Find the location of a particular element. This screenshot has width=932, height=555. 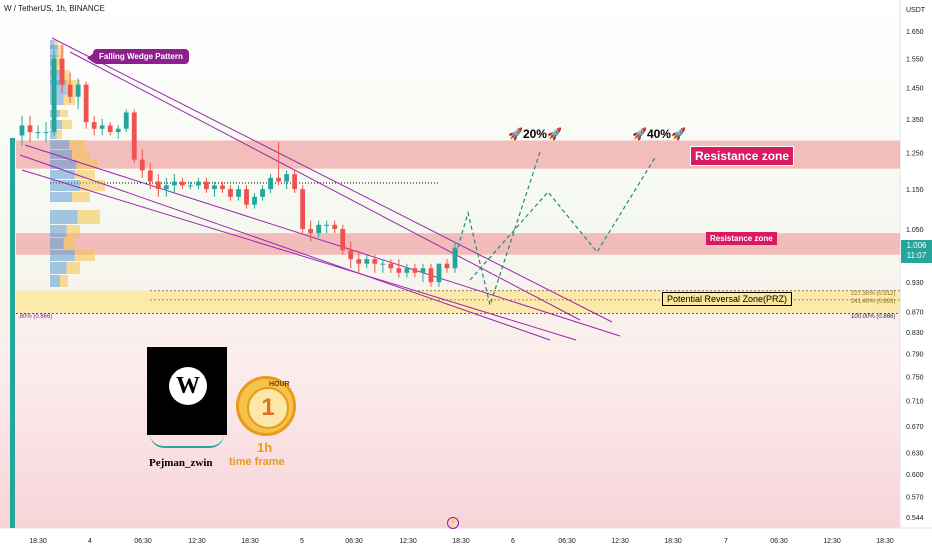

price-tick-label: 1.550 is located at coordinates (915, 59).